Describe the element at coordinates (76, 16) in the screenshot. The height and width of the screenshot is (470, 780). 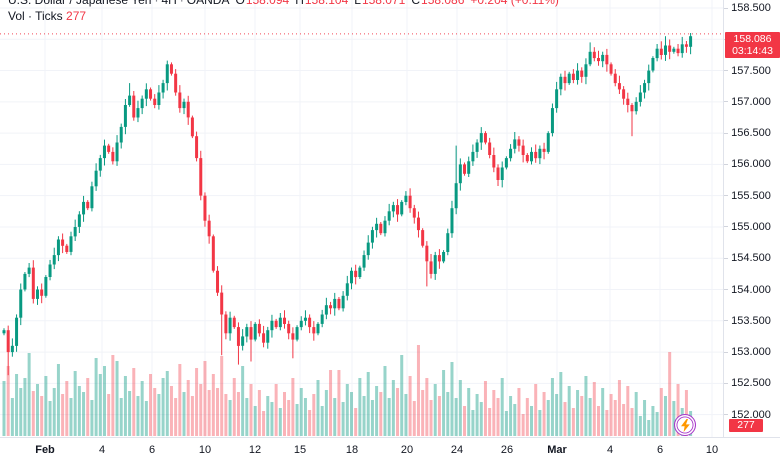
I see `volume-indicator-value: 277` at that location.